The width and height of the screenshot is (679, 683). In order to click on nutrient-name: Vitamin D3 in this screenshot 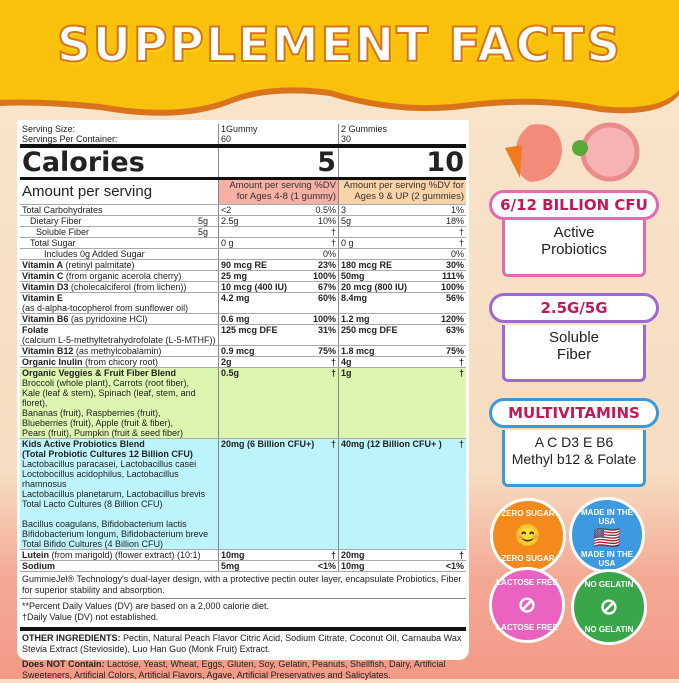, I will do `click(45, 287)`.